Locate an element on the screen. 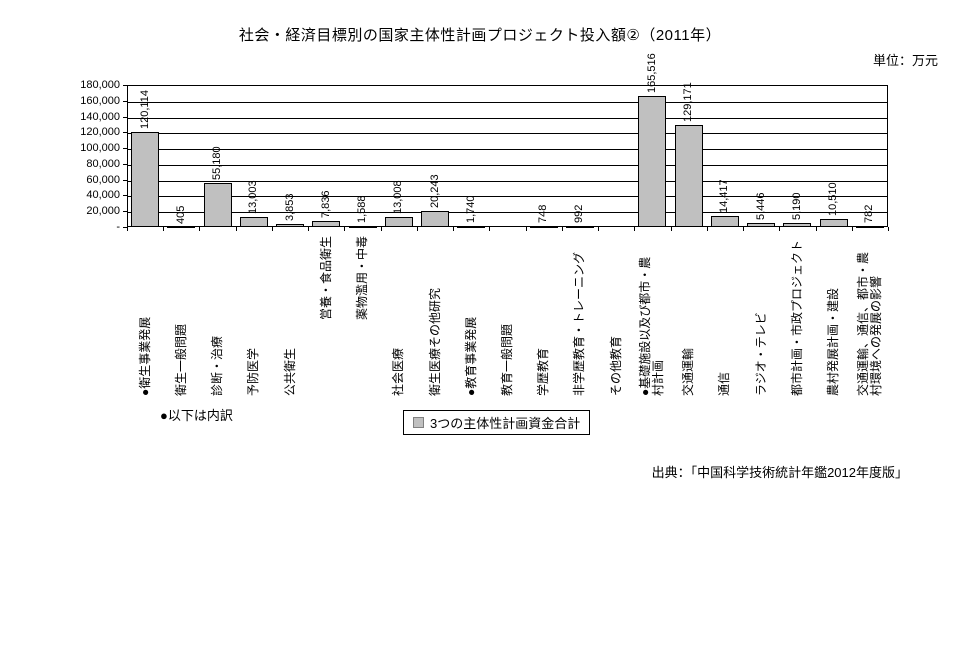 Image resolution: width=960 pixels, height=650 pixels. x-category-label-line: 学歴教育 is located at coordinates (543, 371).